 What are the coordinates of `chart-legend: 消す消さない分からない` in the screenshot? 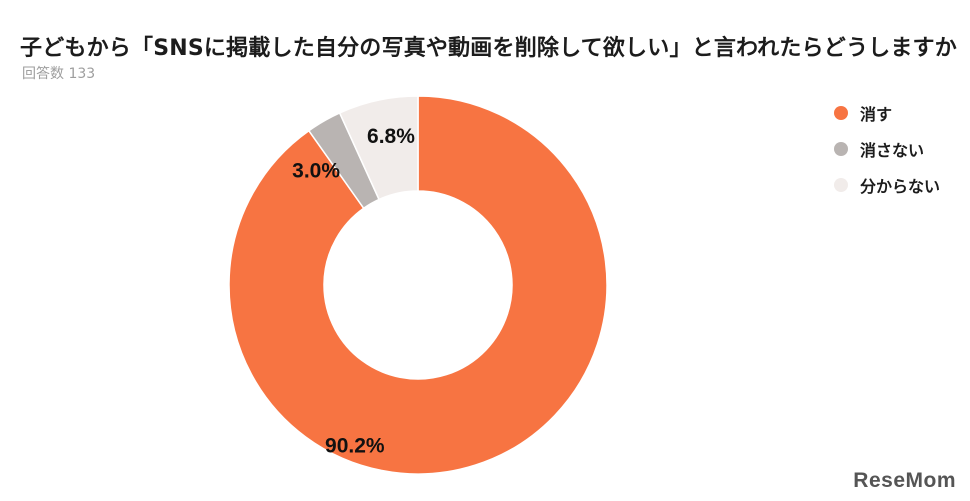 It's located at (887, 149).